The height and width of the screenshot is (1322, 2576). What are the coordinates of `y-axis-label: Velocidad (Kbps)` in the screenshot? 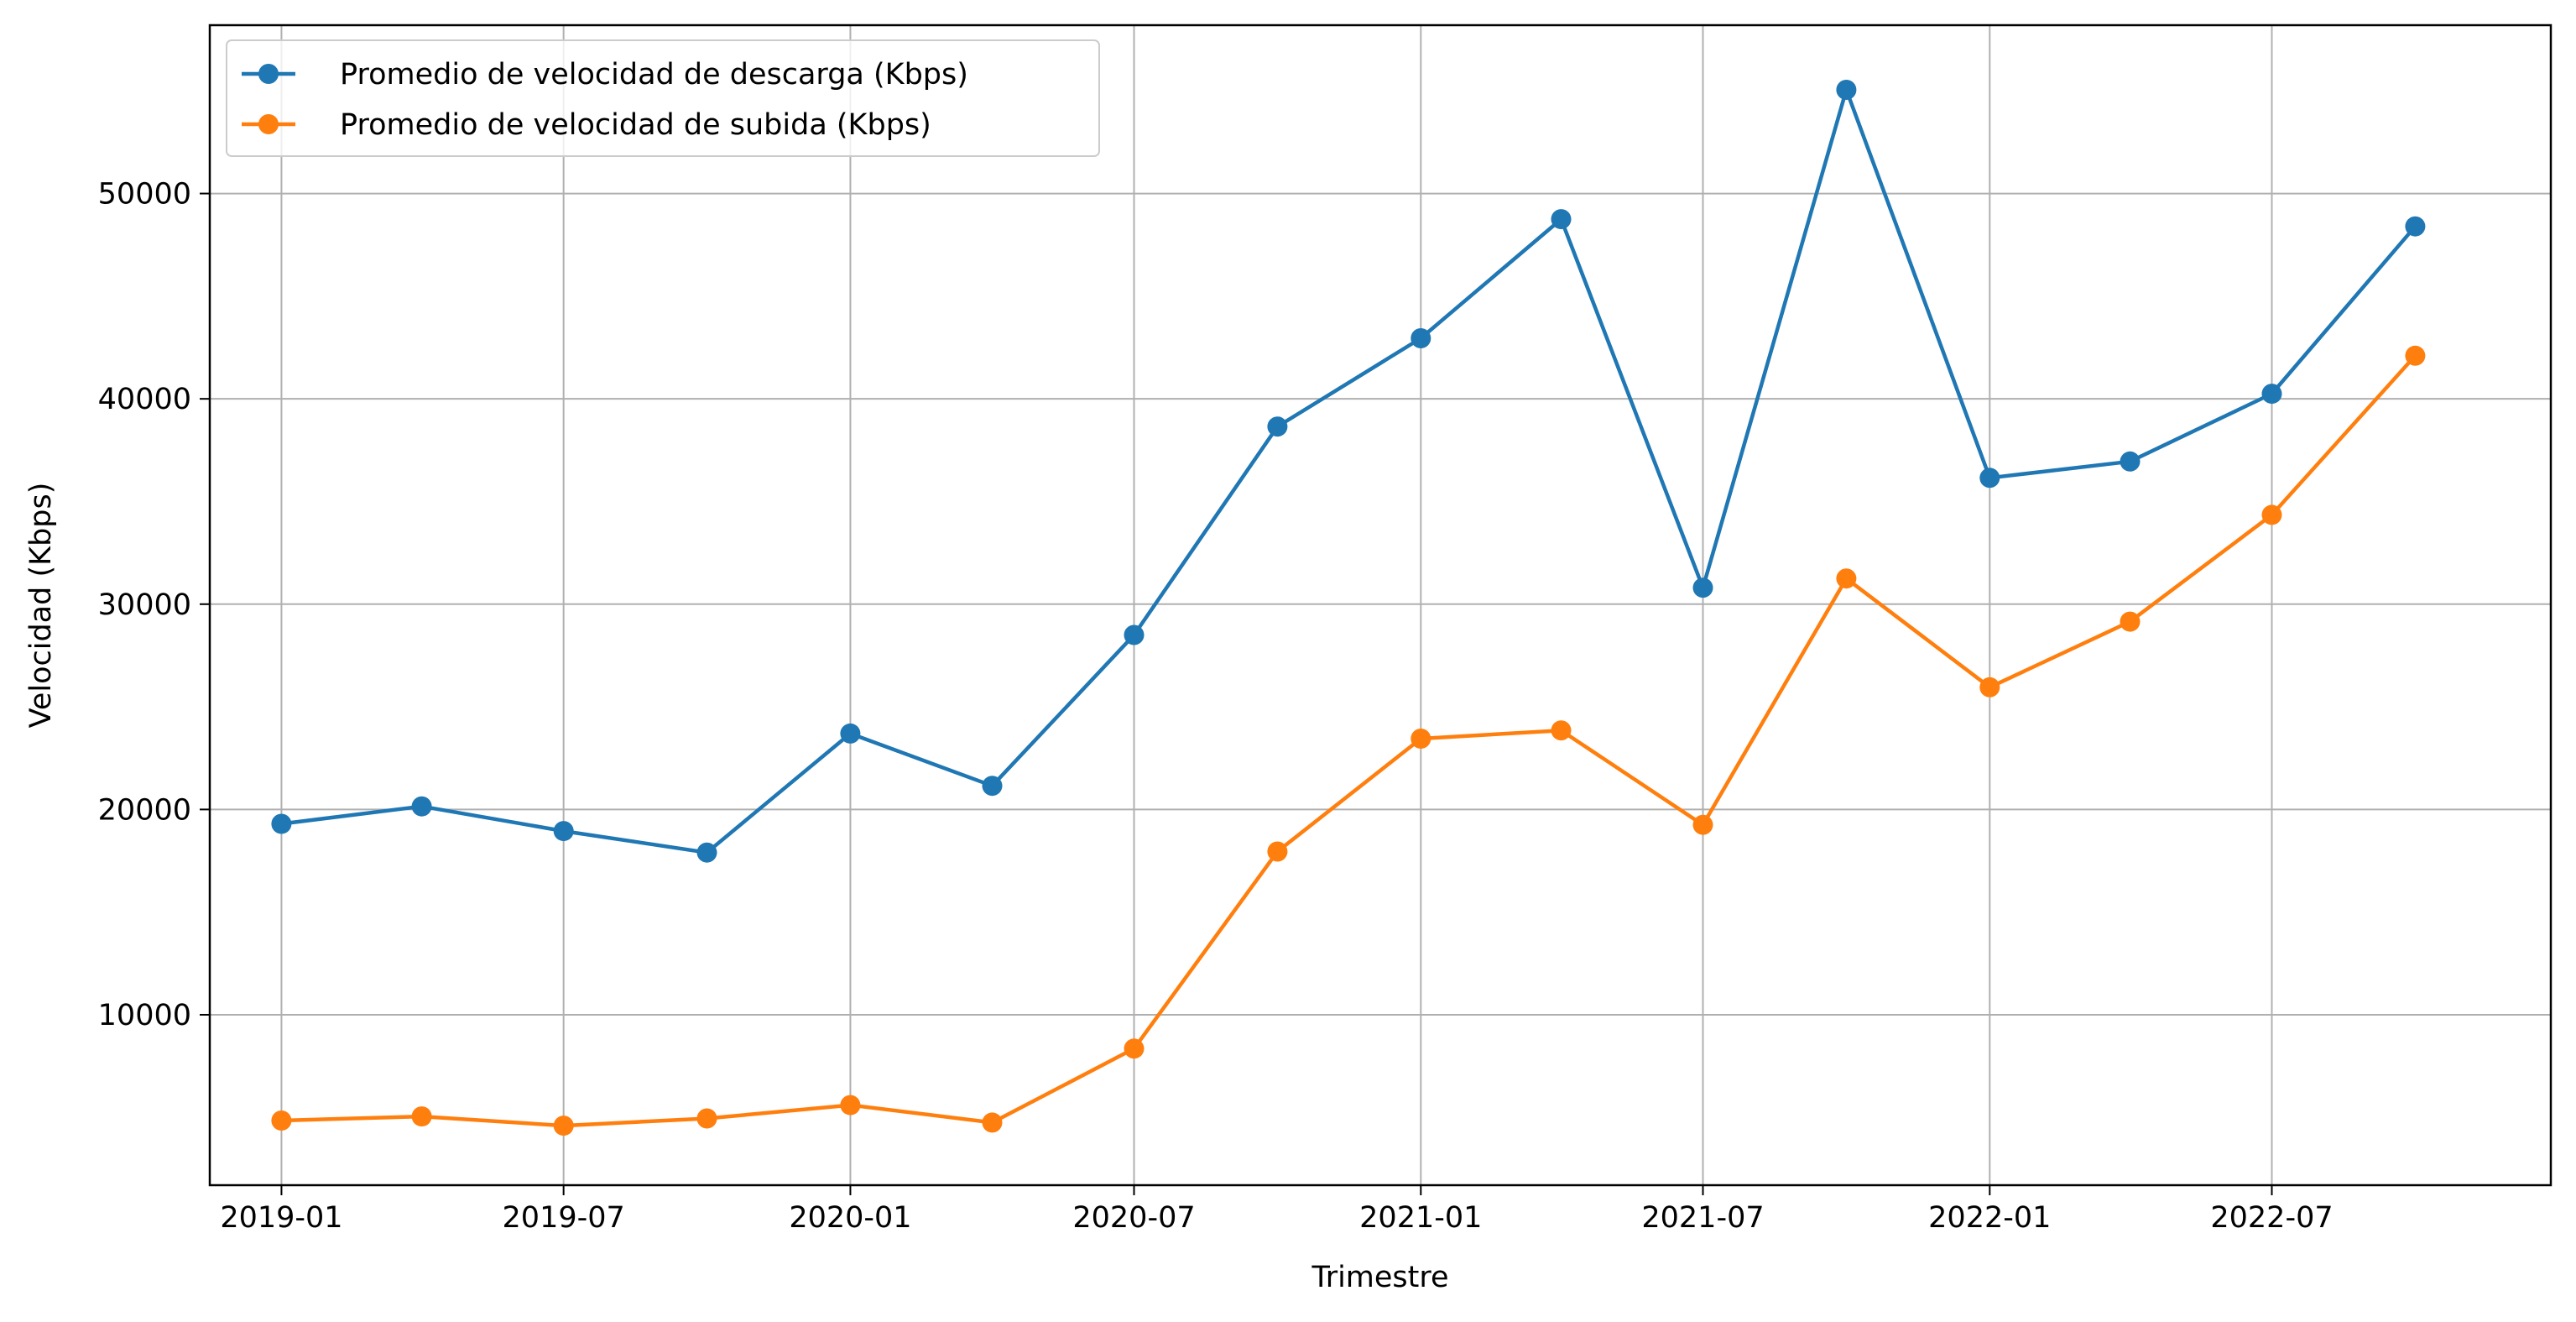 It's located at (41, 606).